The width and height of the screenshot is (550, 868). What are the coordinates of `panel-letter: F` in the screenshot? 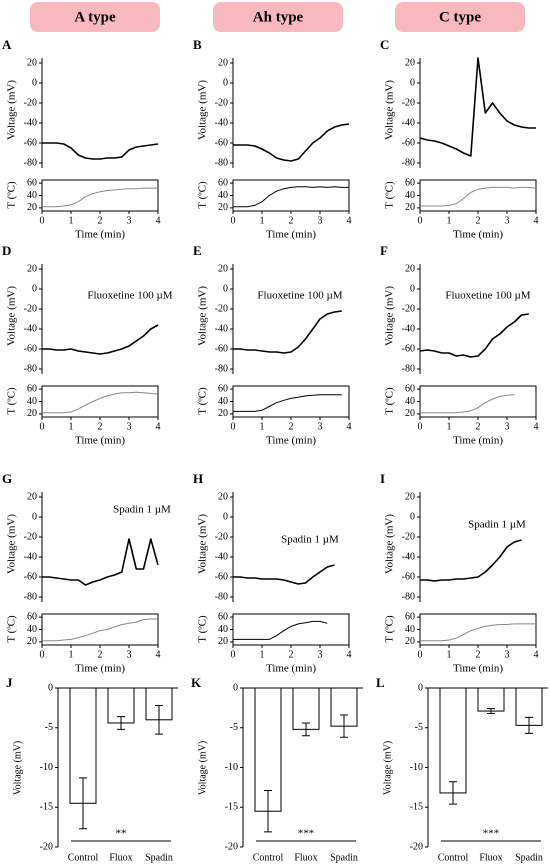 It's located at (384, 250).